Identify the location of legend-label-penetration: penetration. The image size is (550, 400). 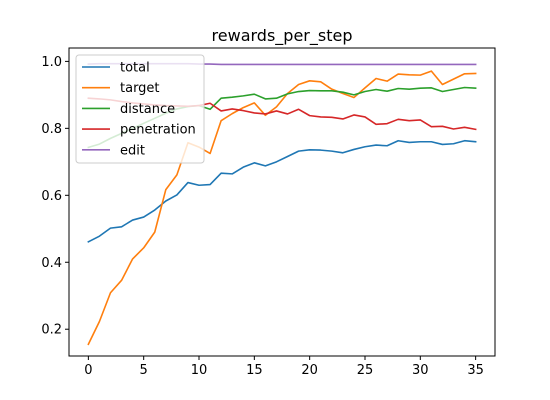
(158, 130).